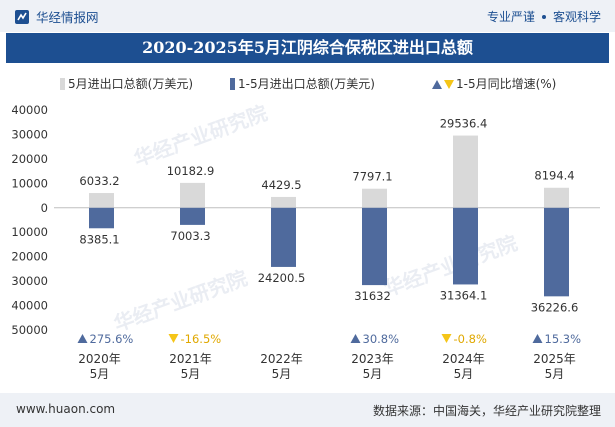  I want to click on tagline-left: 专业严谨, so click(510, 17).